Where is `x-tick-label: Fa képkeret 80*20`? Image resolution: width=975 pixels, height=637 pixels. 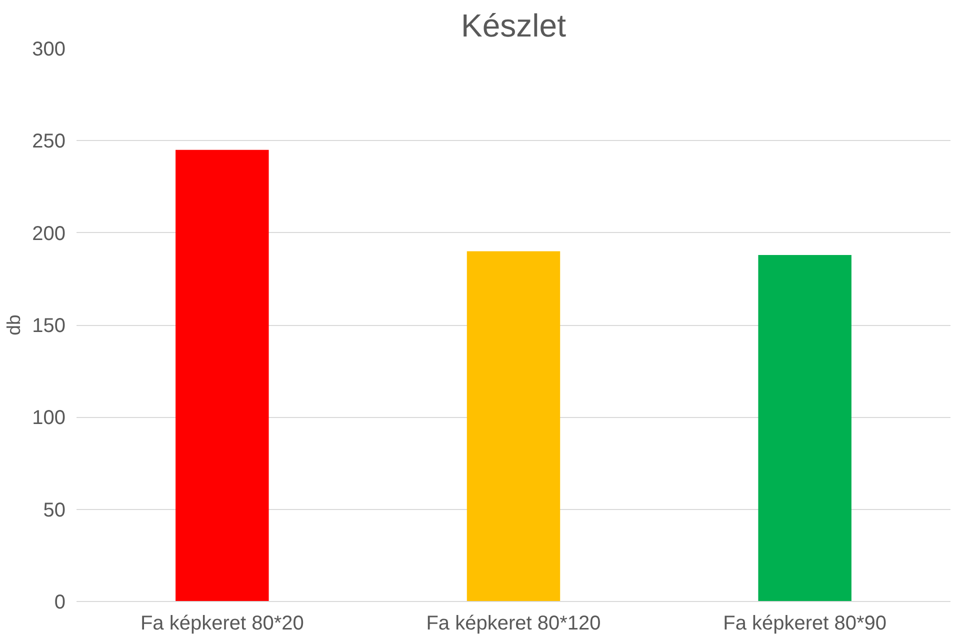
x-tick-label: Fa képkeret 80*20 is located at coordinates (222, 623).